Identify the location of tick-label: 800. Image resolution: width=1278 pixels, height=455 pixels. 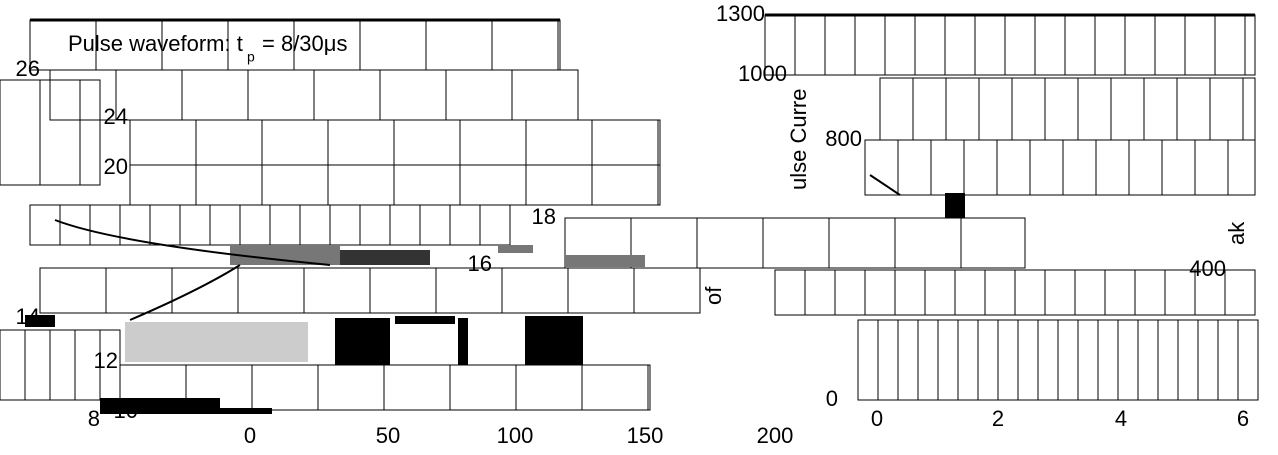
(843, 138).